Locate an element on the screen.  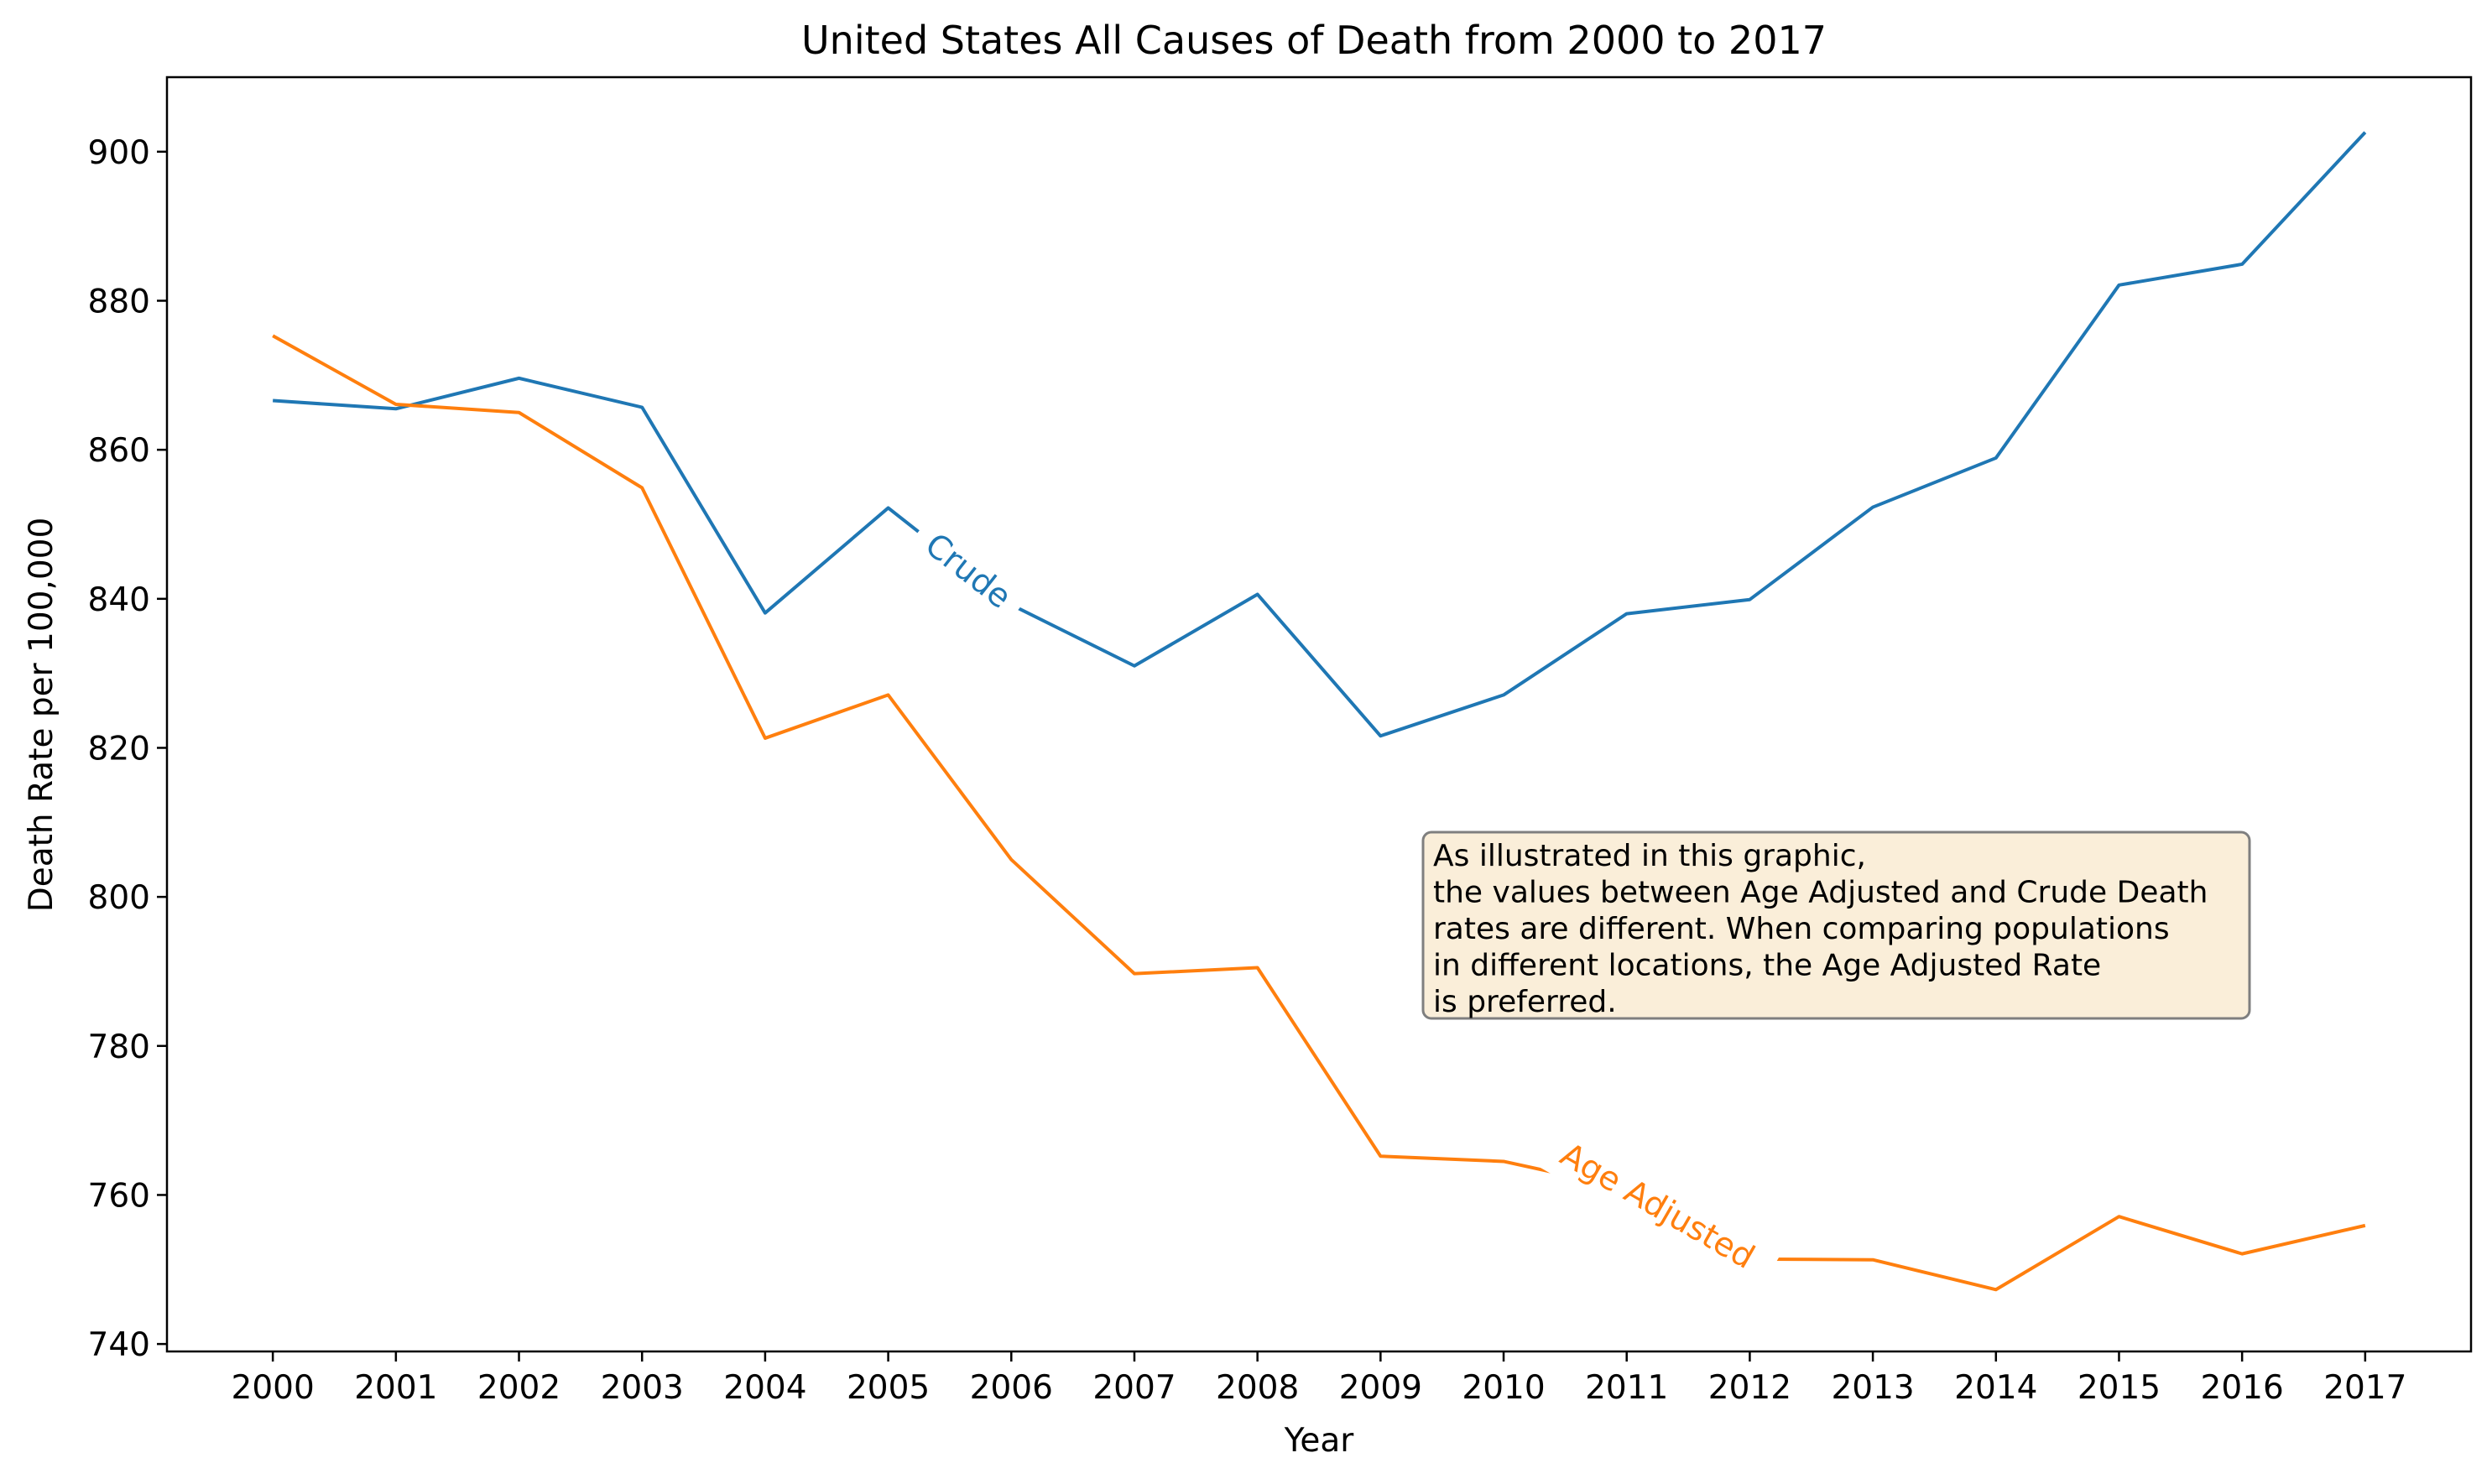
x-tick-label: 2017 is located at coordinates (2365, 1388).